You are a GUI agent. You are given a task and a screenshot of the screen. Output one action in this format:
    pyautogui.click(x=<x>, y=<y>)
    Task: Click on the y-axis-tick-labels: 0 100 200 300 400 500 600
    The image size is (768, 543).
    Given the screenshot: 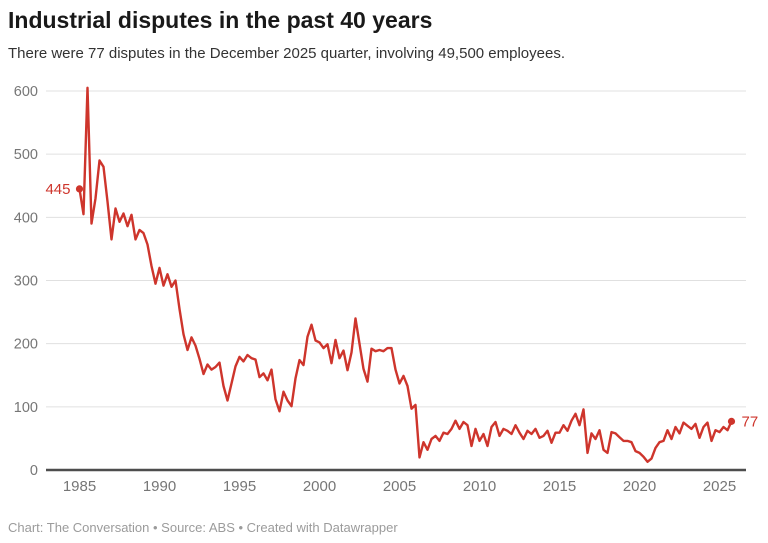 What is the action you would take?
    pyautogui.click(x=26, y=281)
    